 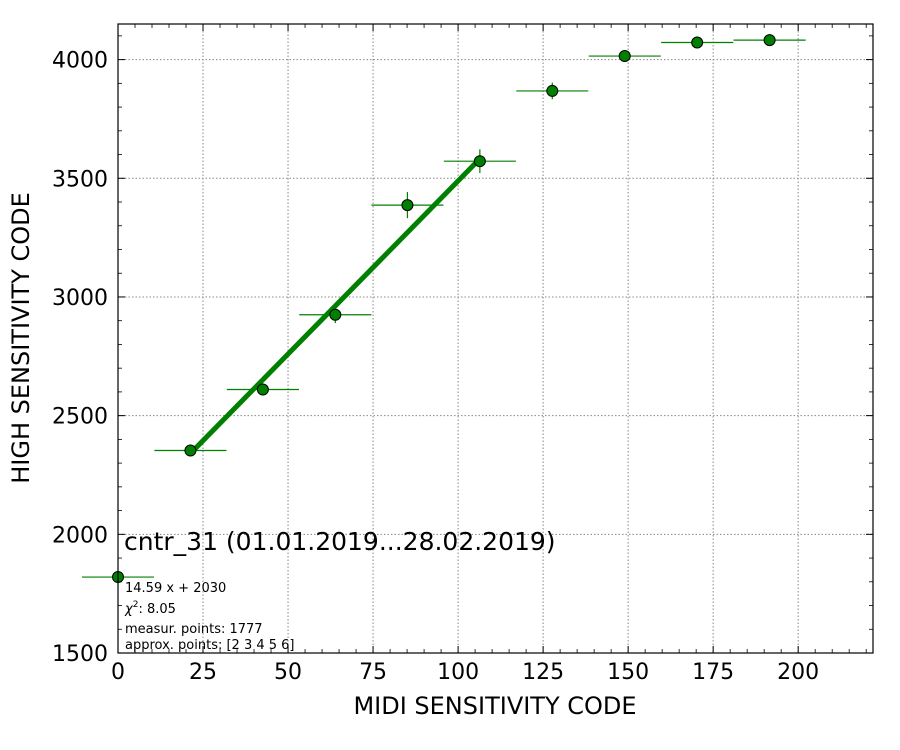 What do you see at coordinates (80, 298) in the screenshot?
I see `y-tick-label: 3000` at bounding box center [80, 298].